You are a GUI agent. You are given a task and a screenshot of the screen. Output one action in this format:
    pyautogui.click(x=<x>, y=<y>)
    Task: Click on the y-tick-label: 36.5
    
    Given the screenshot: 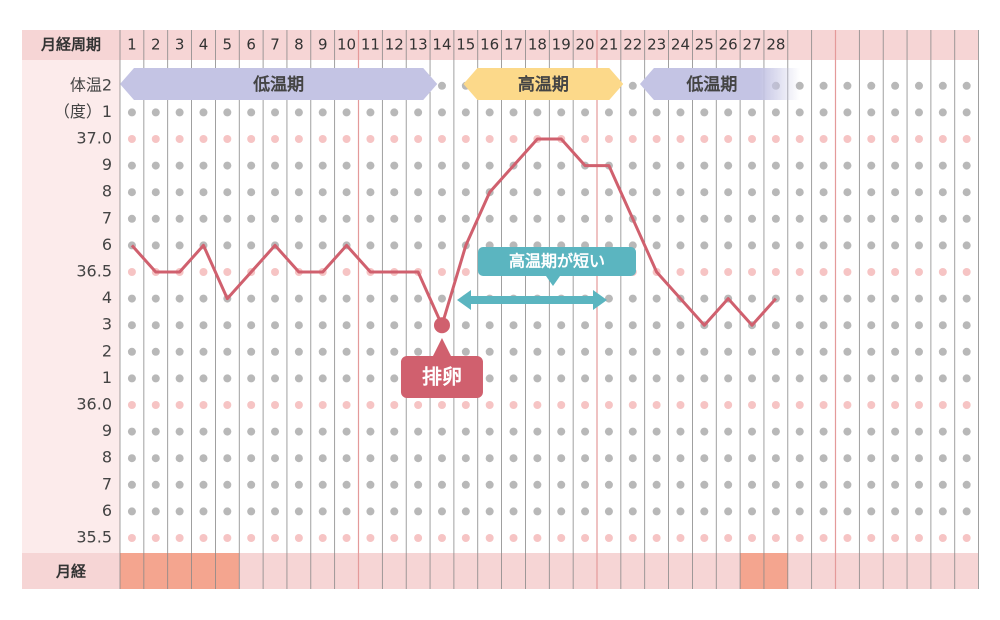 What is the action you would take?
    pyautogui.click(x=94, y=271)
    